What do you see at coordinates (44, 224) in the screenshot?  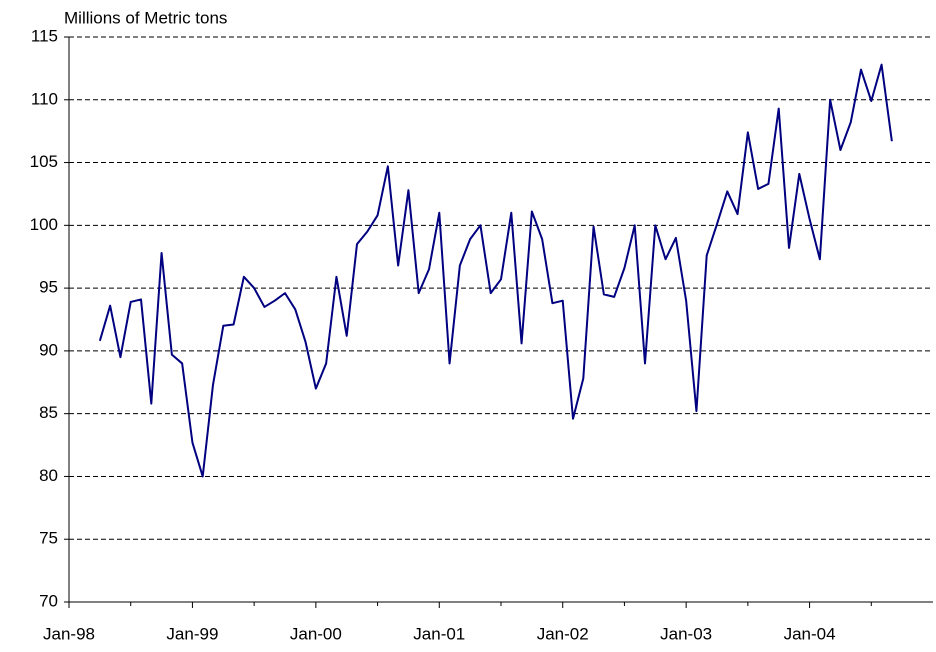 I see `y-tick-label: 100` at bounding box center [44, 224].